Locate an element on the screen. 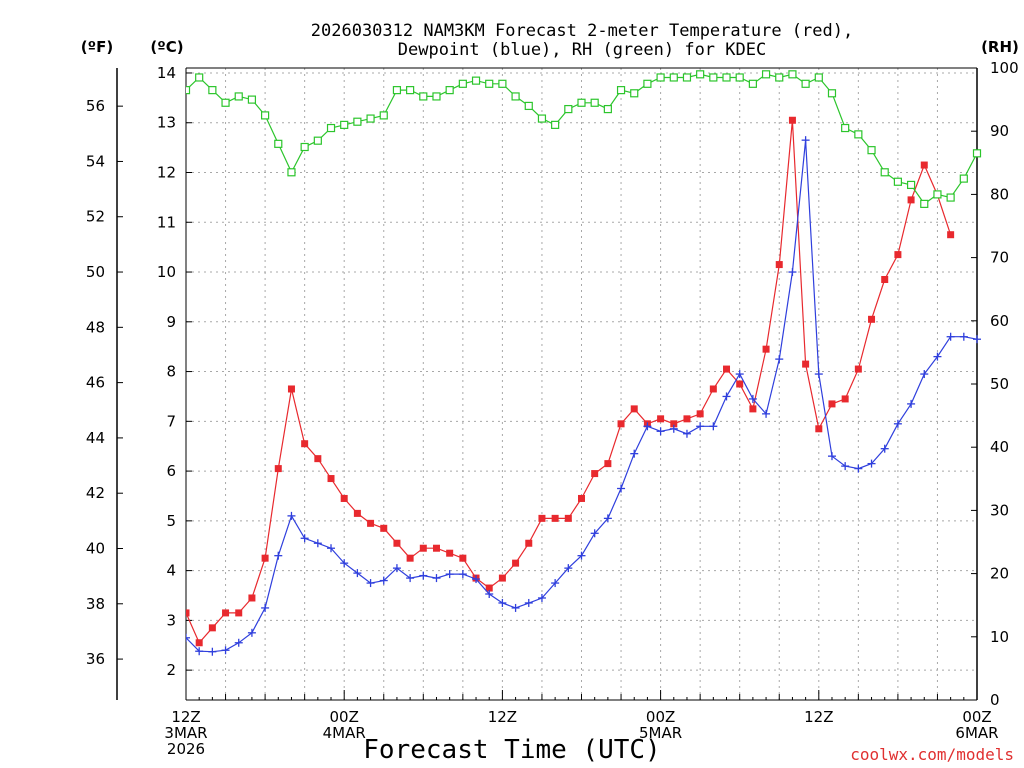 This screenshot has height=768, width=1024. celsius-tick-label: 4 is located at coordinates (171, 571).